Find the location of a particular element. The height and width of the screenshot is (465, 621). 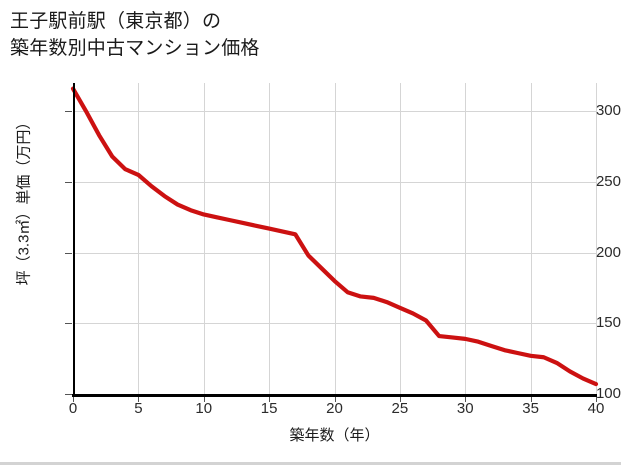

y-axis-title: 坪（3.3㎡）単価（万円） is located at coordinates (24, 200).